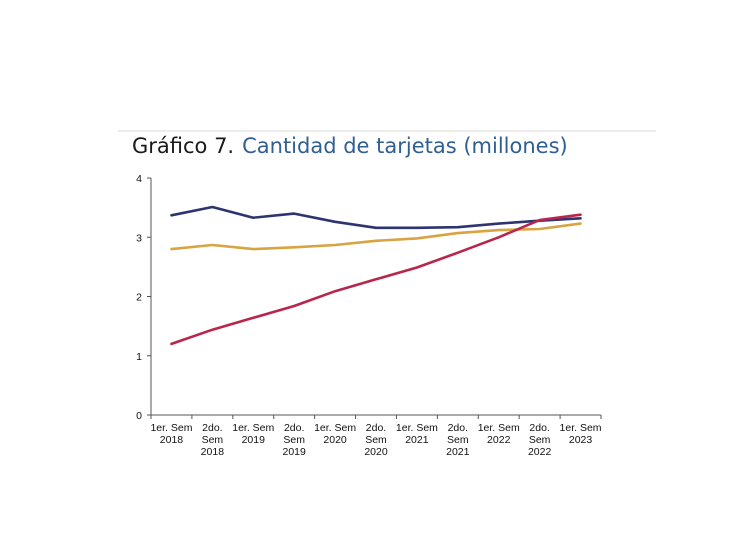 The height and width of the screenshot is (538, 735). Describe the element at coordinates (139, 416) in the screenshot. I see `y-tick-label: 0` at that location.